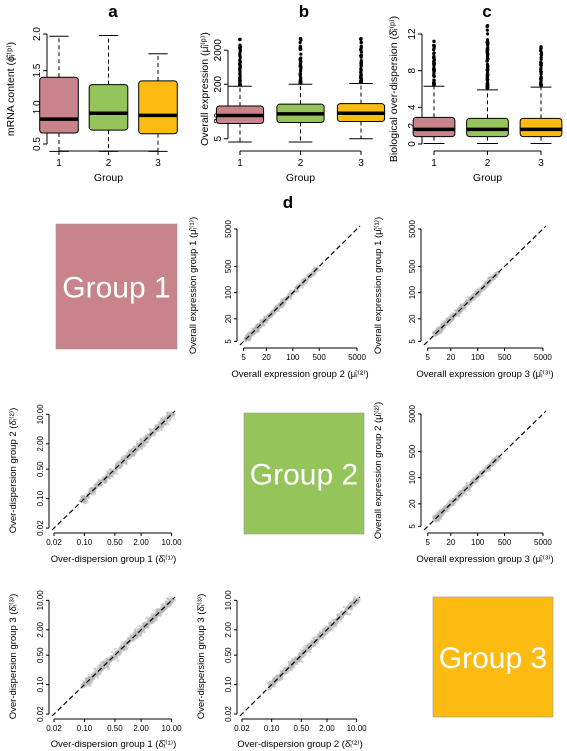 The width and height of the screenshot is (567, 751). What do you see at coordinates (205, 89) in the screenshot?
I see `y-axis-label: Overall expression (μ̂ᵢ⁽ᵖ⁾)` at bounding box center [205, 89].